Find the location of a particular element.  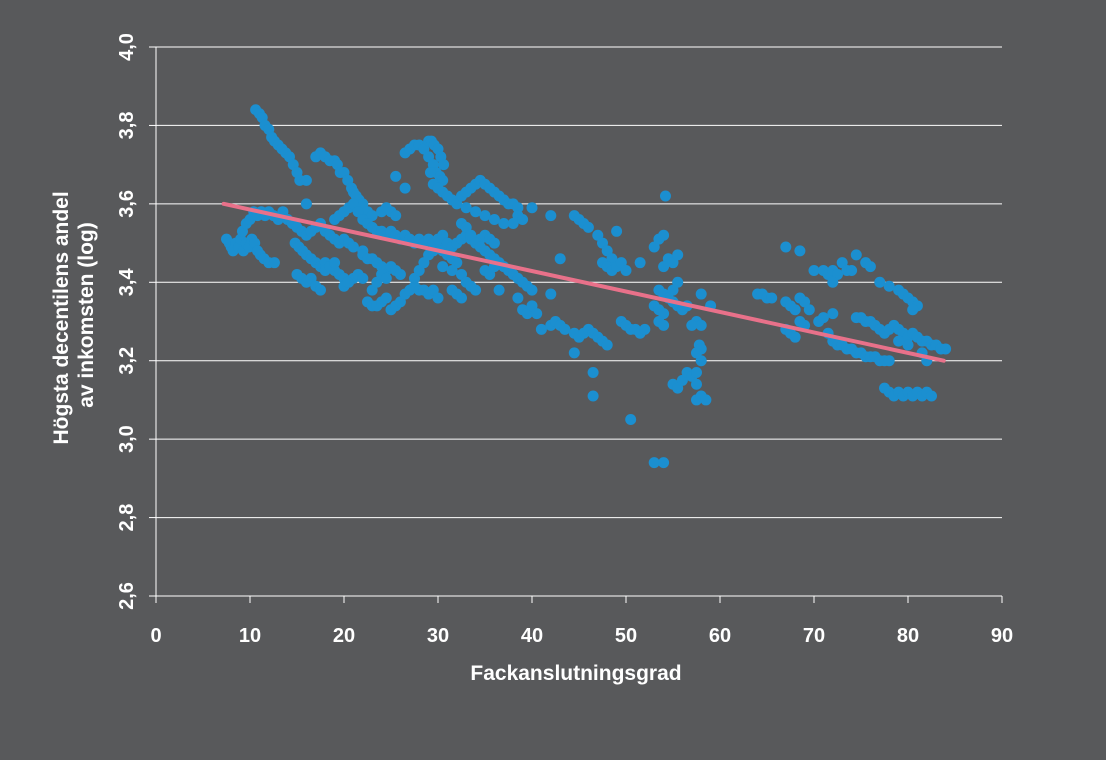

y-tick-label-1: 2,8 is located at coordinates (127, 518).